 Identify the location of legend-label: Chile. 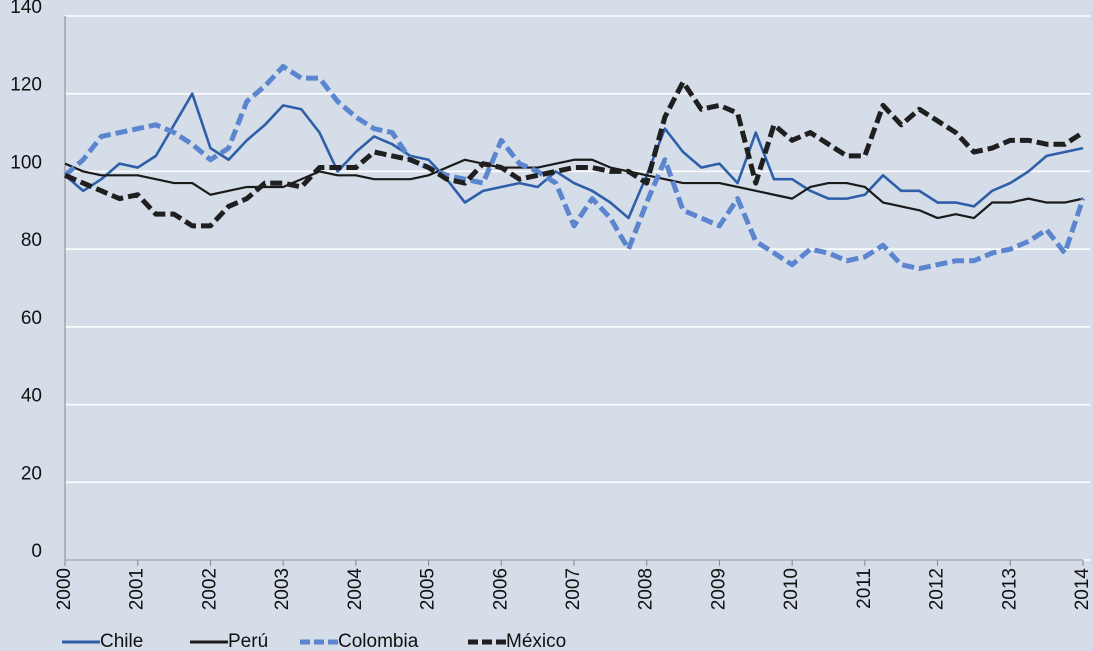
(121, 641).